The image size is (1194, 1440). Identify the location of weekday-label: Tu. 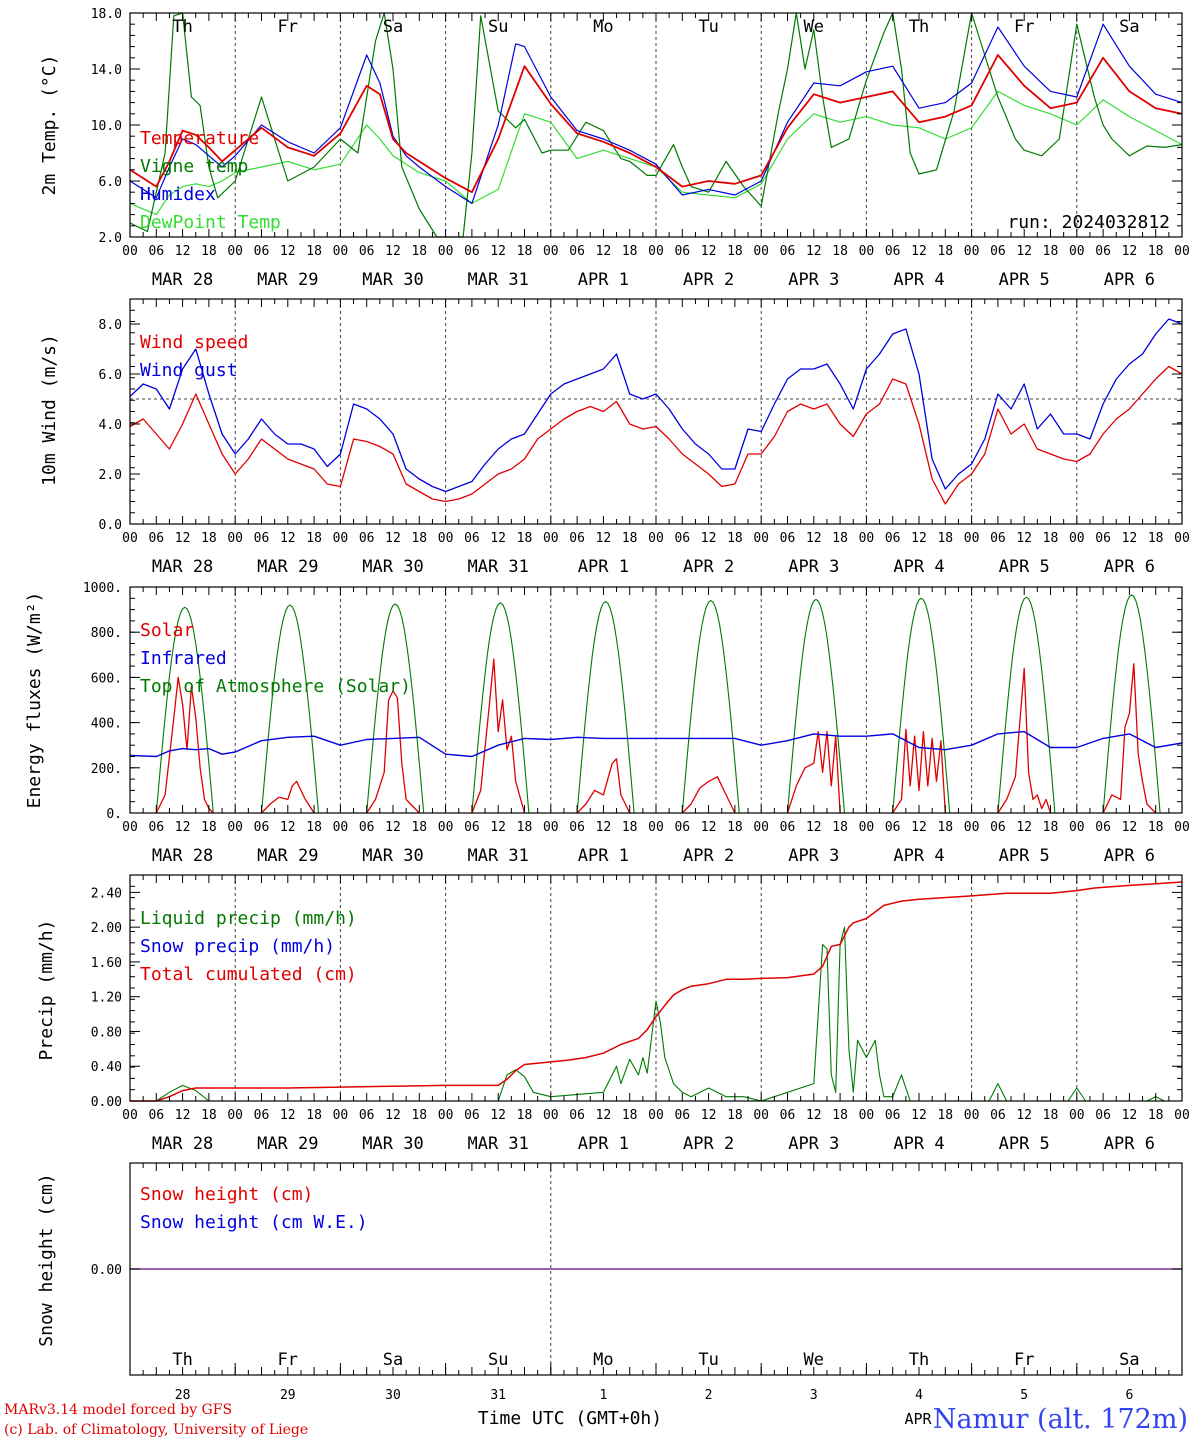
(708, 27).